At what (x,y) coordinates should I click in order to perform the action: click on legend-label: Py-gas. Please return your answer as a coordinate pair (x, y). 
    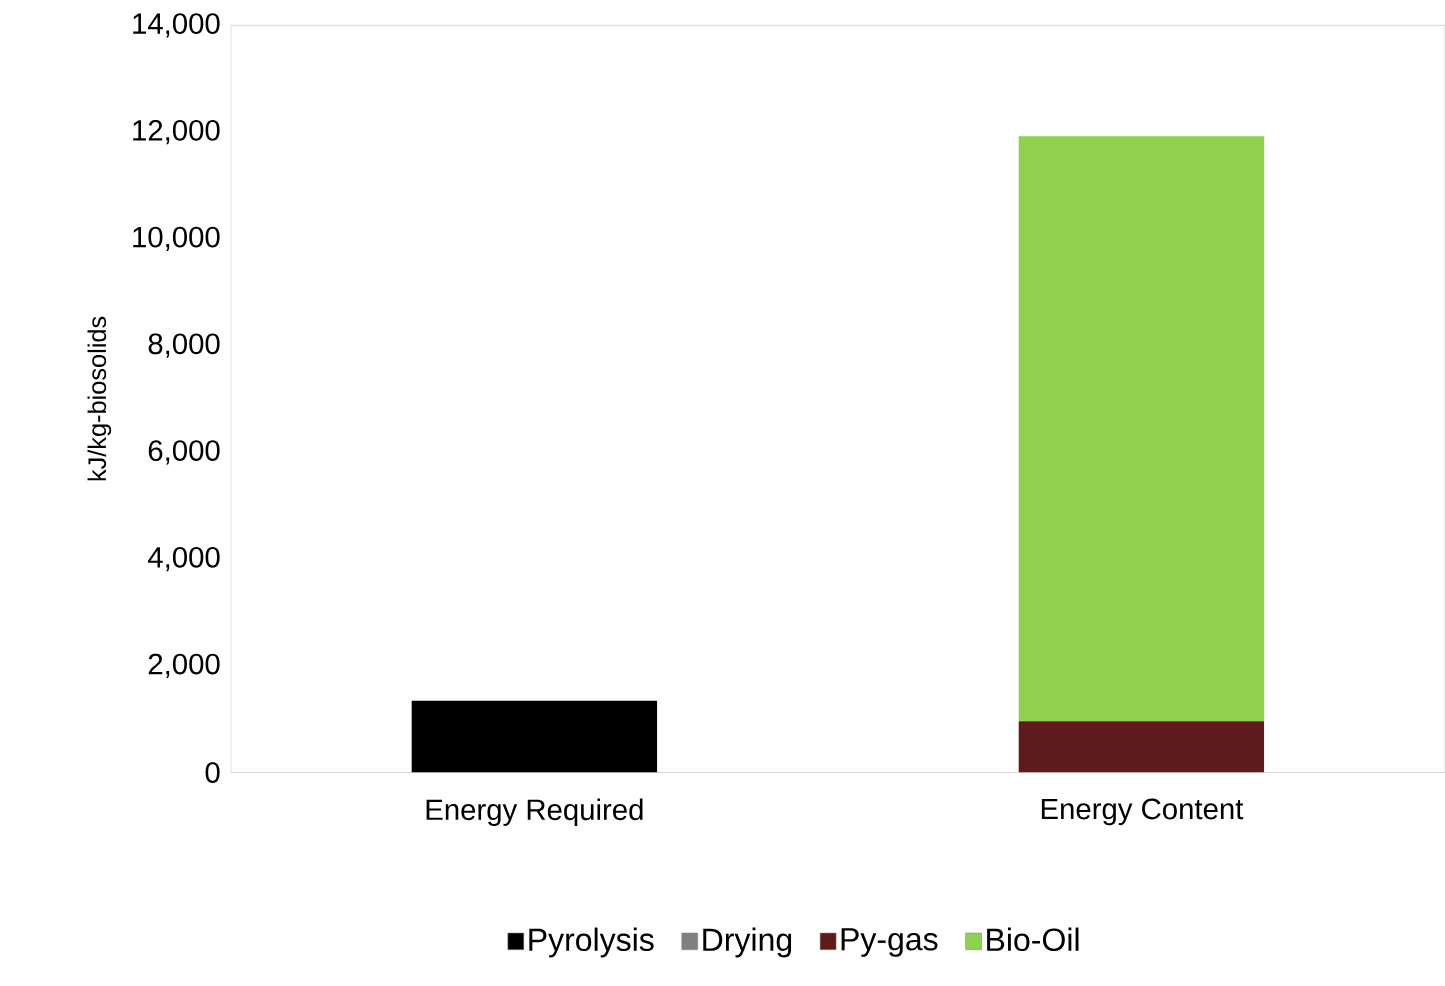
    Looking at the image, I should click on (889, 942).